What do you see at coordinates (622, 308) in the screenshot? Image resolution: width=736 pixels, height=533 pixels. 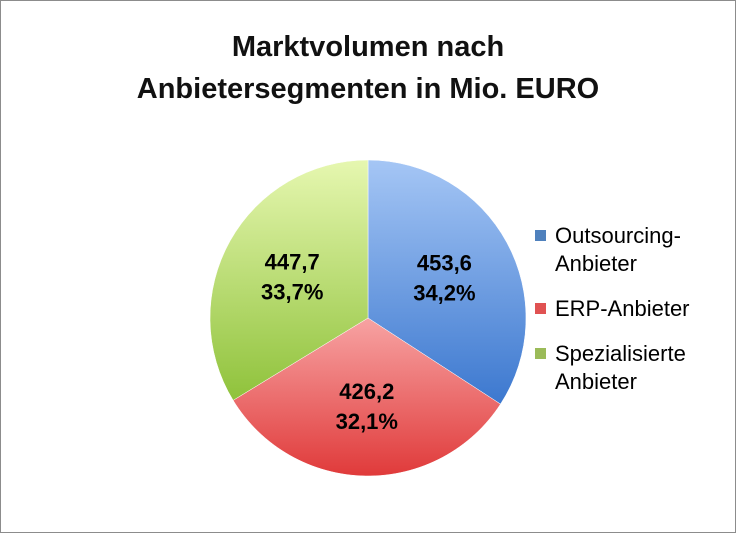 I see `legend-label-erp: ERP-Anbieter` at bounding box center [622, 308].